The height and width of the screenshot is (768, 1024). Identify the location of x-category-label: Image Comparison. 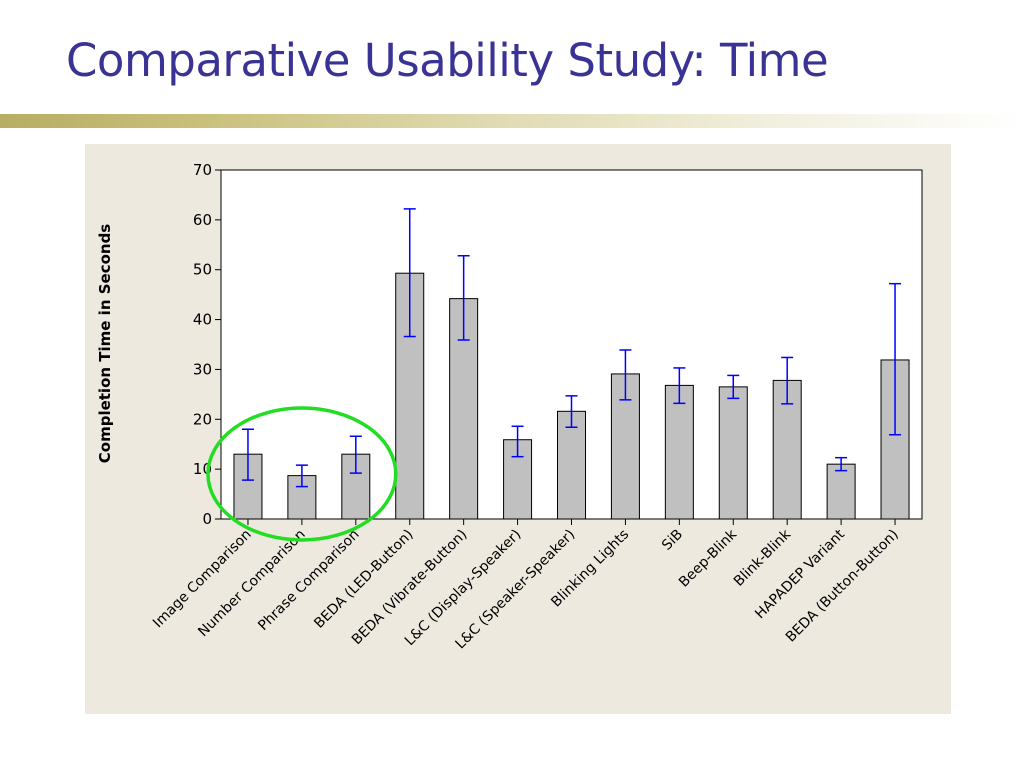
(202, 579).